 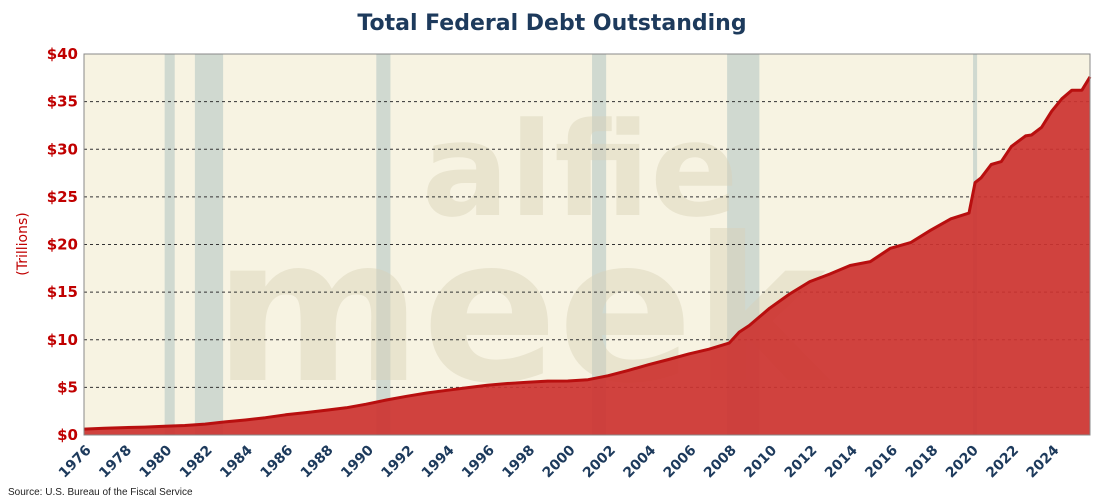 What do you see at coordinates (599, 461) in the screenshot?
I see `x-tick-label-13: 2002` at bounding box center [599, 461].